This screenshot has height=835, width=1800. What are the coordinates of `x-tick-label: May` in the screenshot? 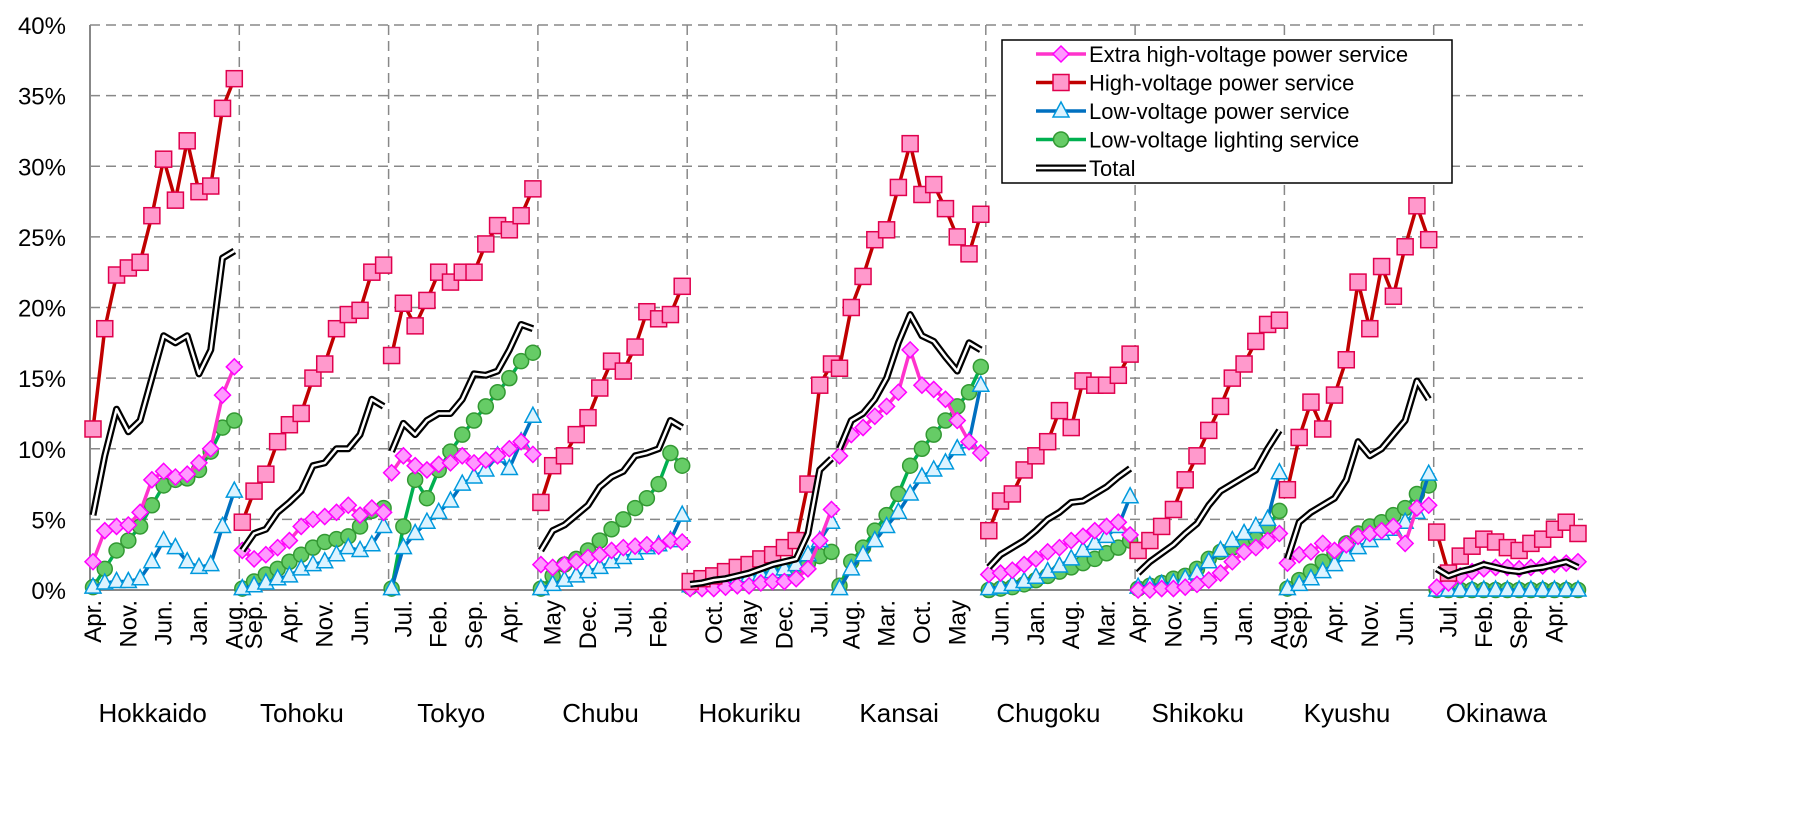 It's located at (553, 622).